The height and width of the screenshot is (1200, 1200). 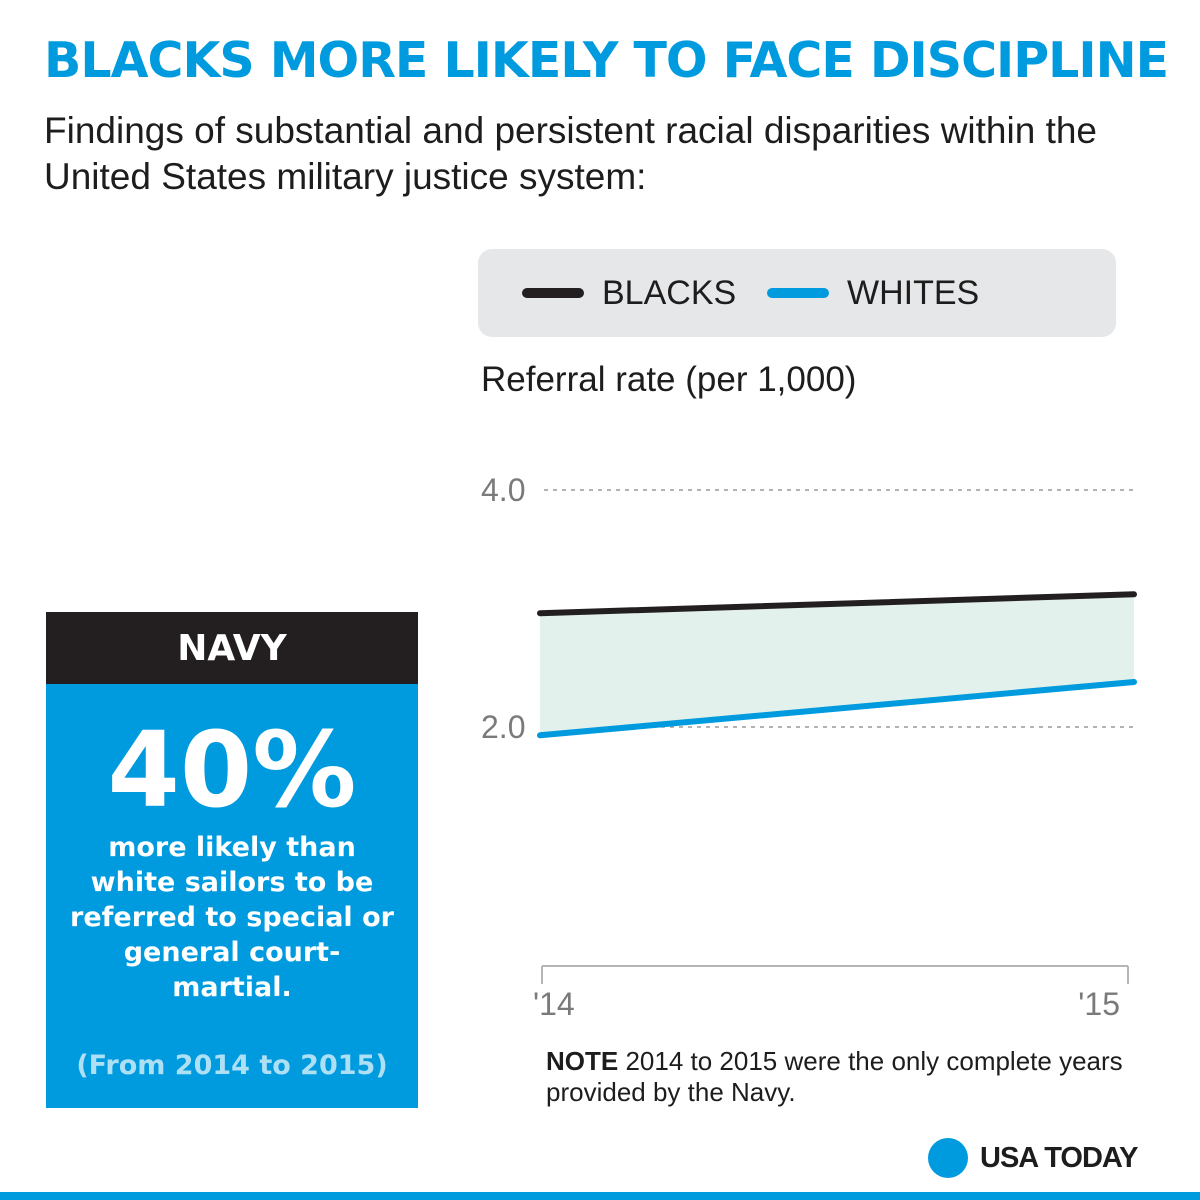 What do you see at coordinates (554, 1004) in the screenshot?
I see `x-tick-label-0: '14` at bounding box center [554, 1004].